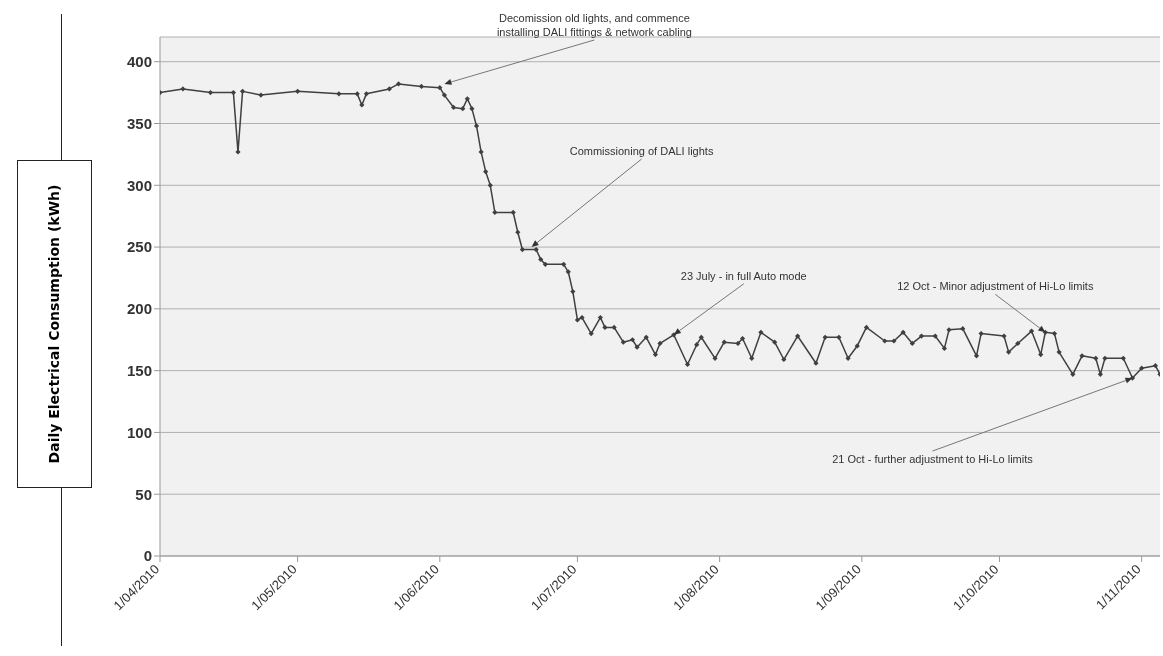 Image resolution: width=1163 pixels, height=656 pixels. I want to click on y-tick-label: 0, so click(147, 556).